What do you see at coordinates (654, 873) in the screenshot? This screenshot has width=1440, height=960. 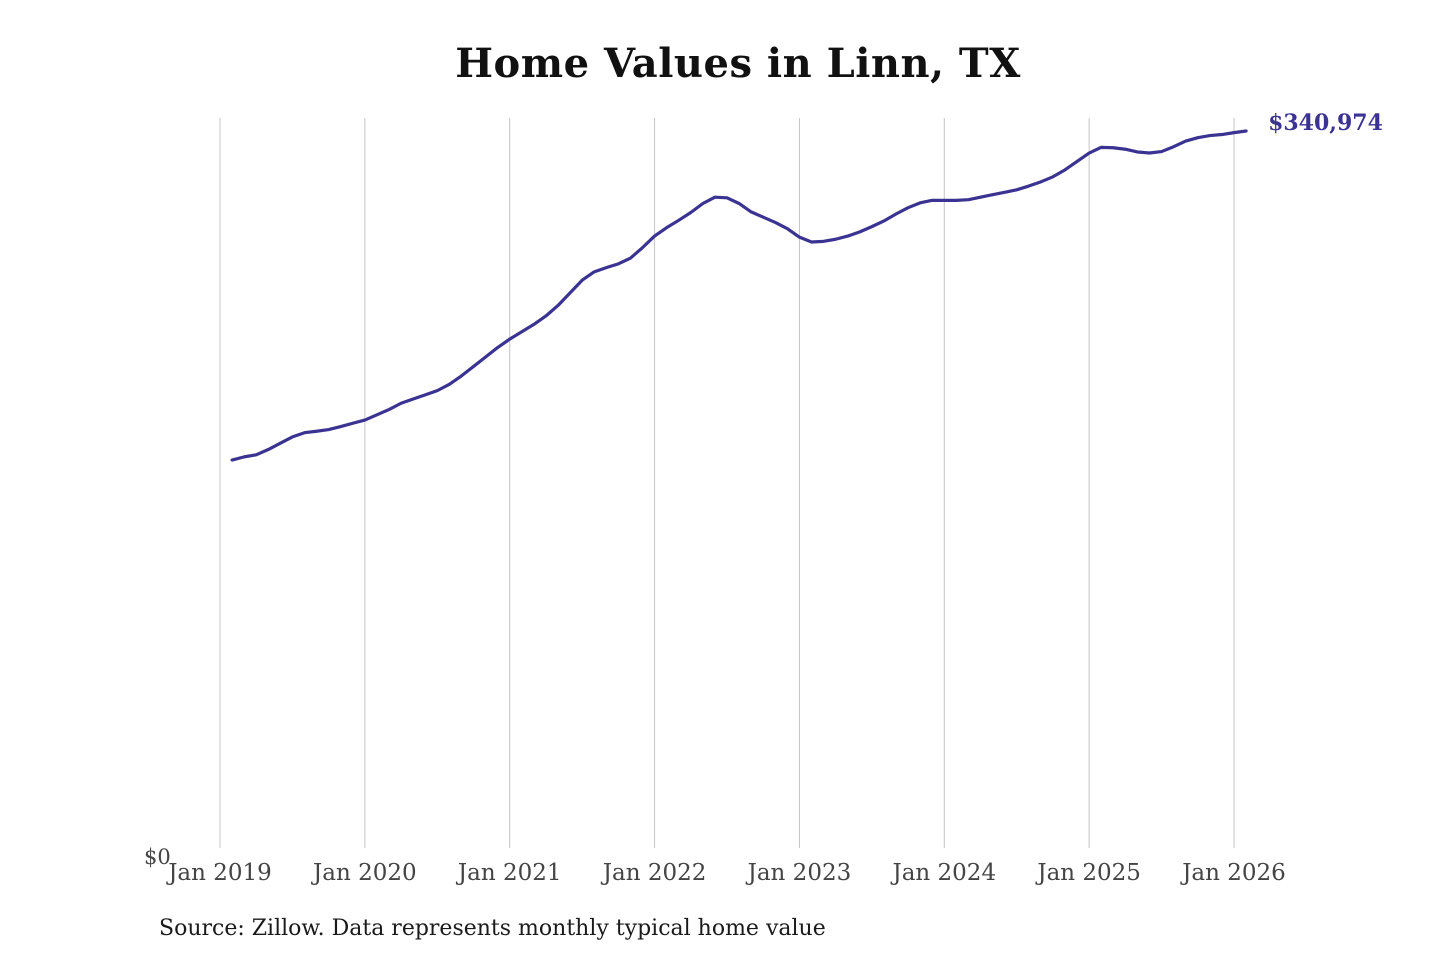 I see `x-tick-label-2022-01: Jan 2022` at bounding box center [654, 873].